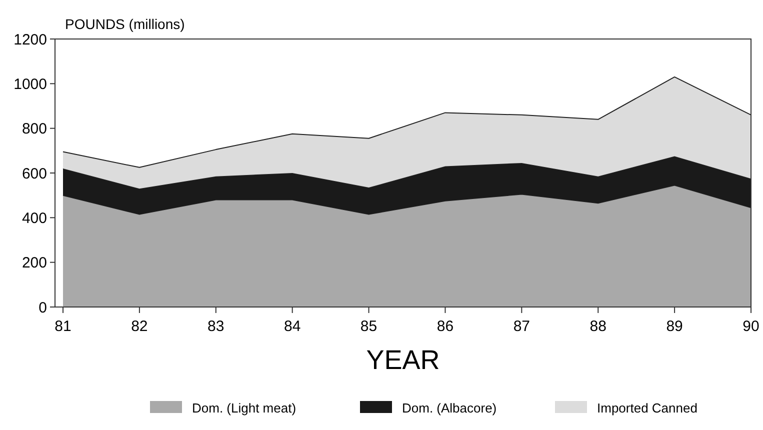 The image size is (763, 430). I want to click on x-tick-label: 90, so click(751, 326).